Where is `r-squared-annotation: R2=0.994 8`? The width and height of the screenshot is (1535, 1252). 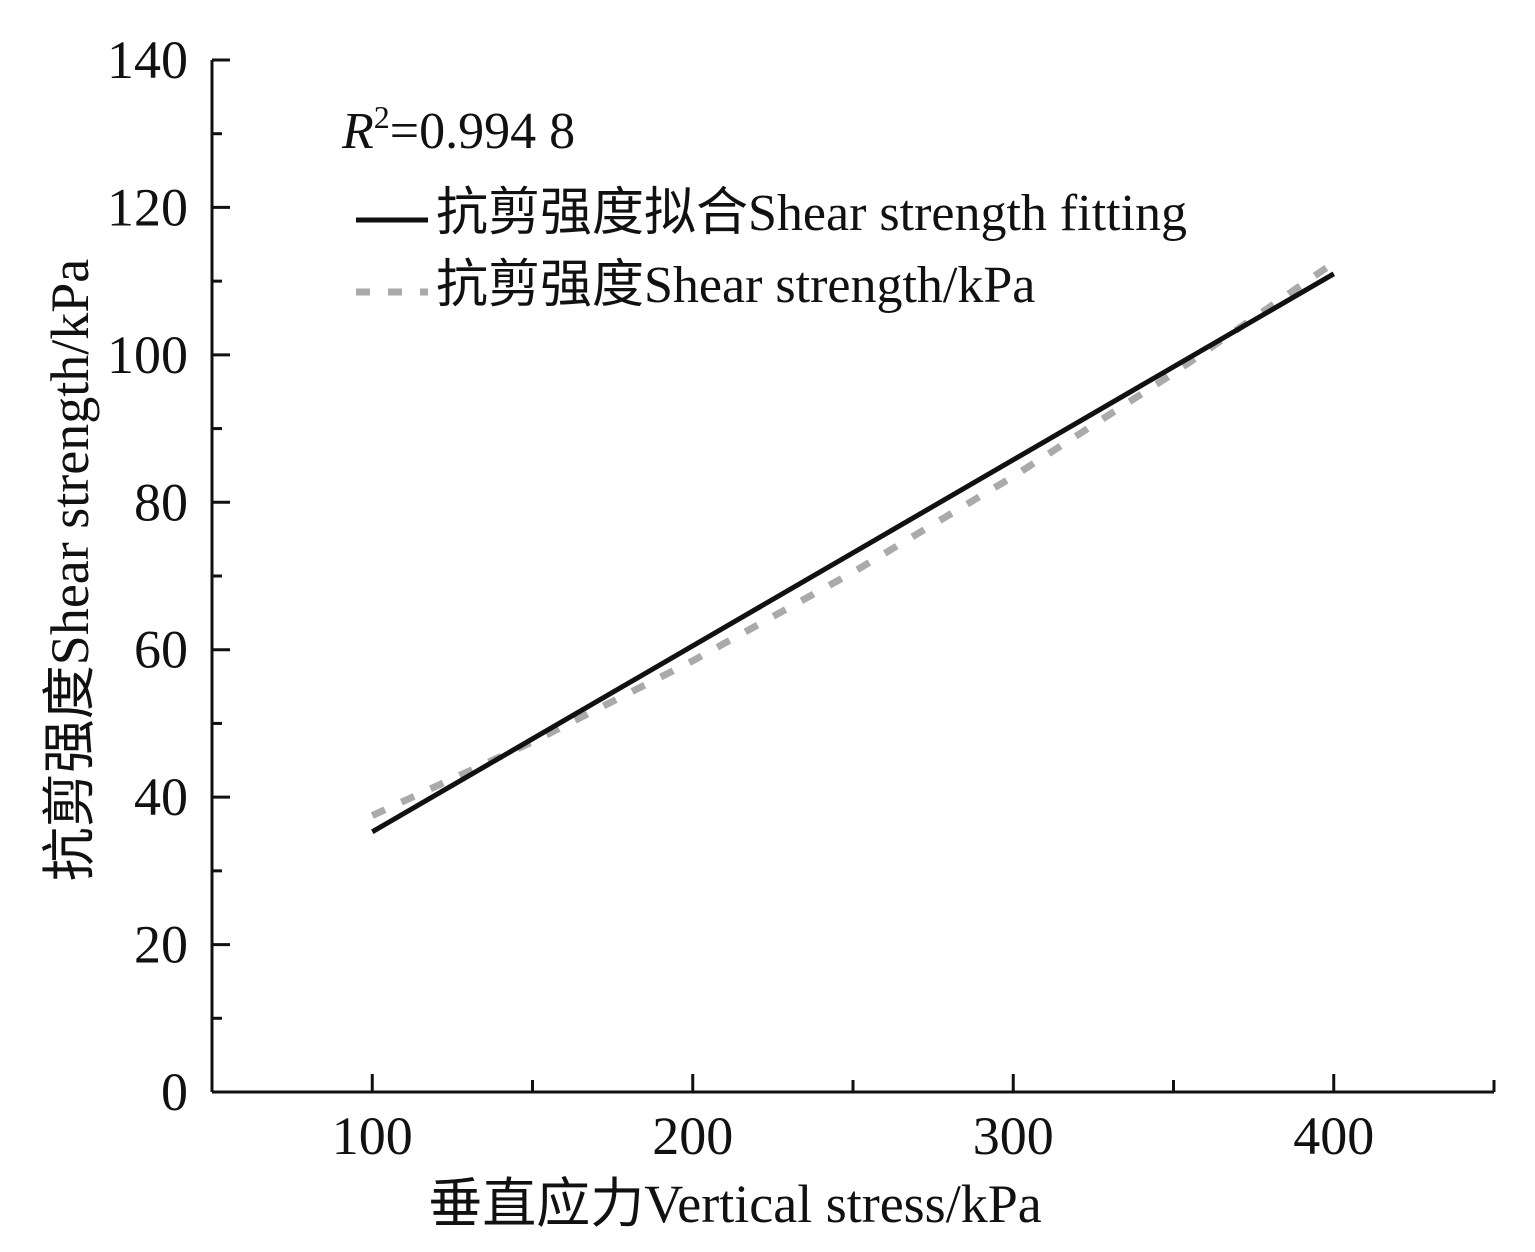 r-squared-annotation: R2=0.994 8 is located at coordinates (458, 129).